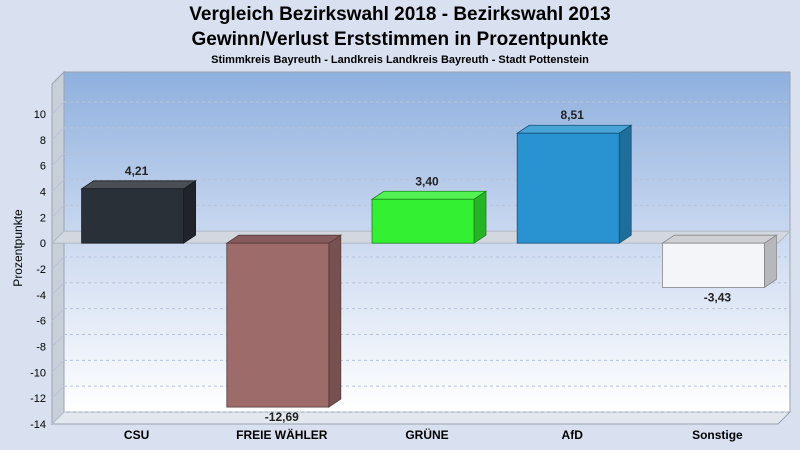 The image size is (800, 450). I want to click on y-tick-label: -6, so click(41, 322).